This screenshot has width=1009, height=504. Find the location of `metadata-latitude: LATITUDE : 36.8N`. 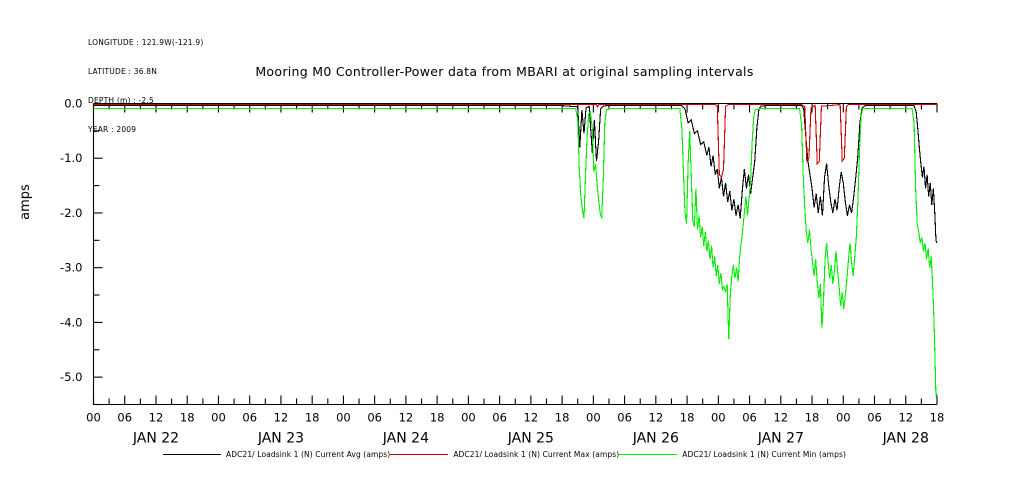

metadata-latitude: LATITUDE : 36.8N is located at coordinates (123, 71).